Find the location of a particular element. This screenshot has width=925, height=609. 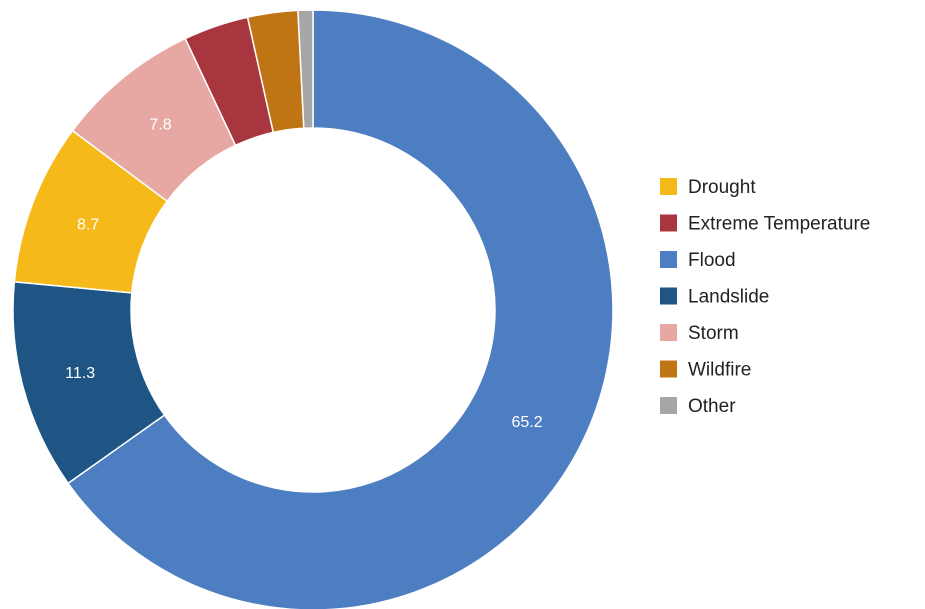

legend-swatch-flood is located at coordinates (668, 259).